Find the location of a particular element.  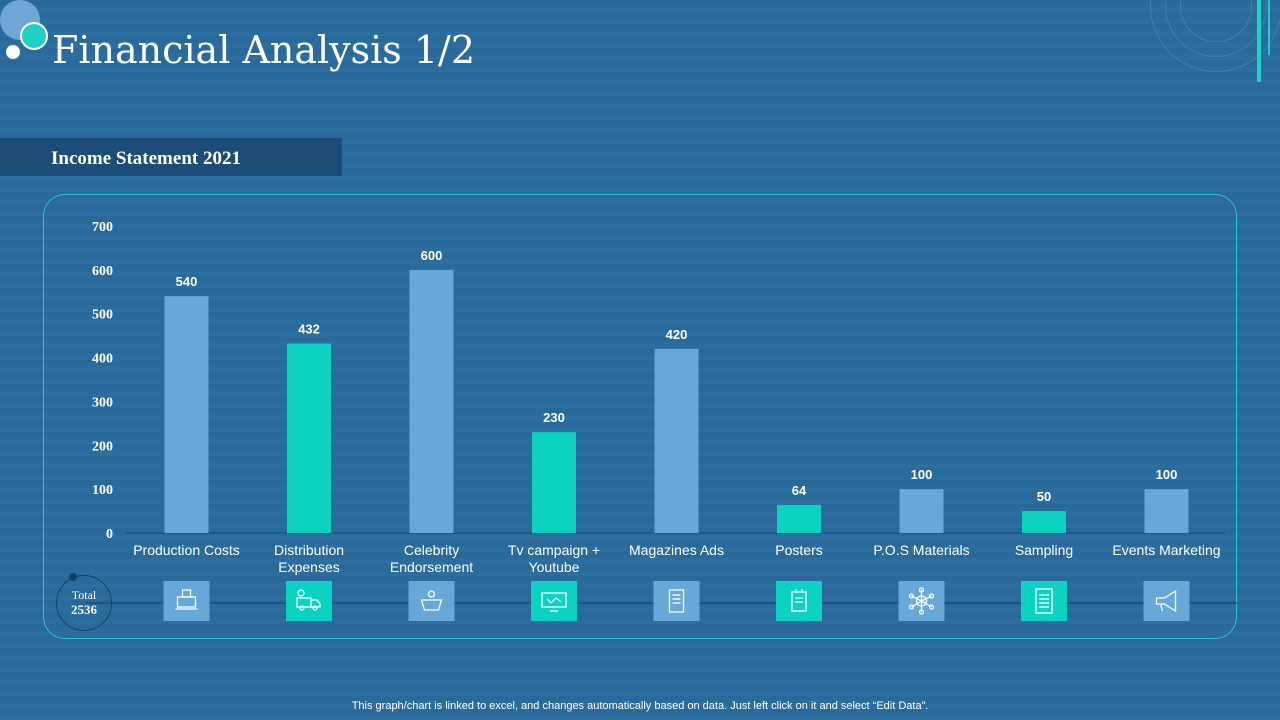

category-label: Events Marketing is located at coordinates (1166, 550).